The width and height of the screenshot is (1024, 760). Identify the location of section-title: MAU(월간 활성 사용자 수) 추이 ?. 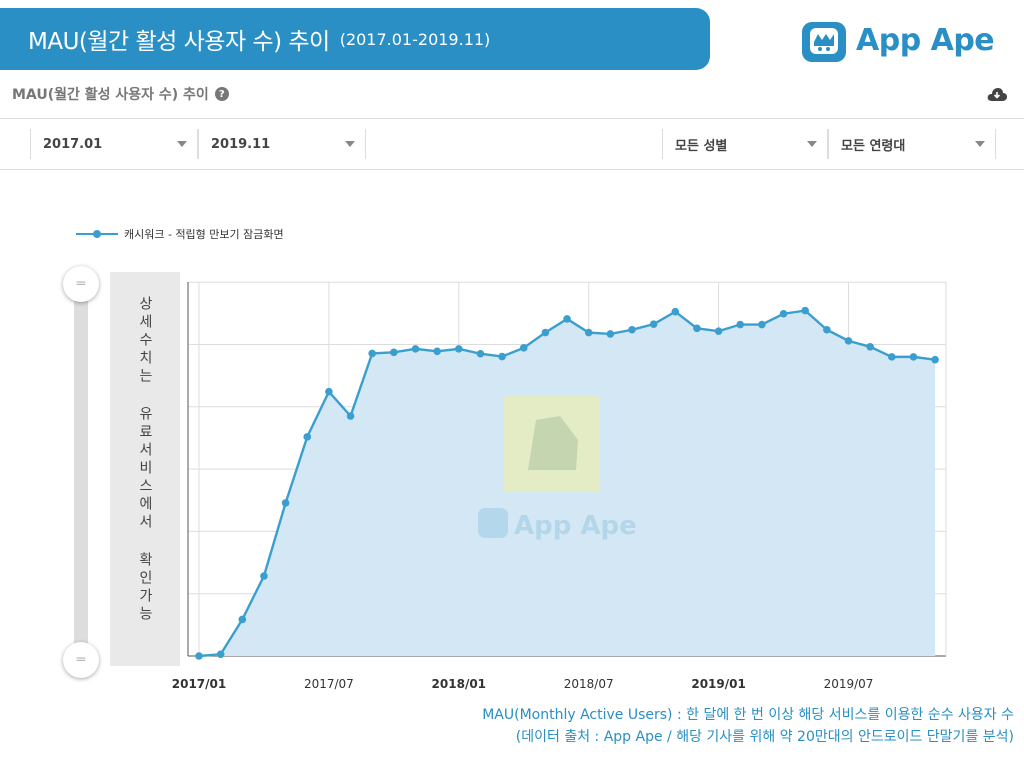
(120, 94).